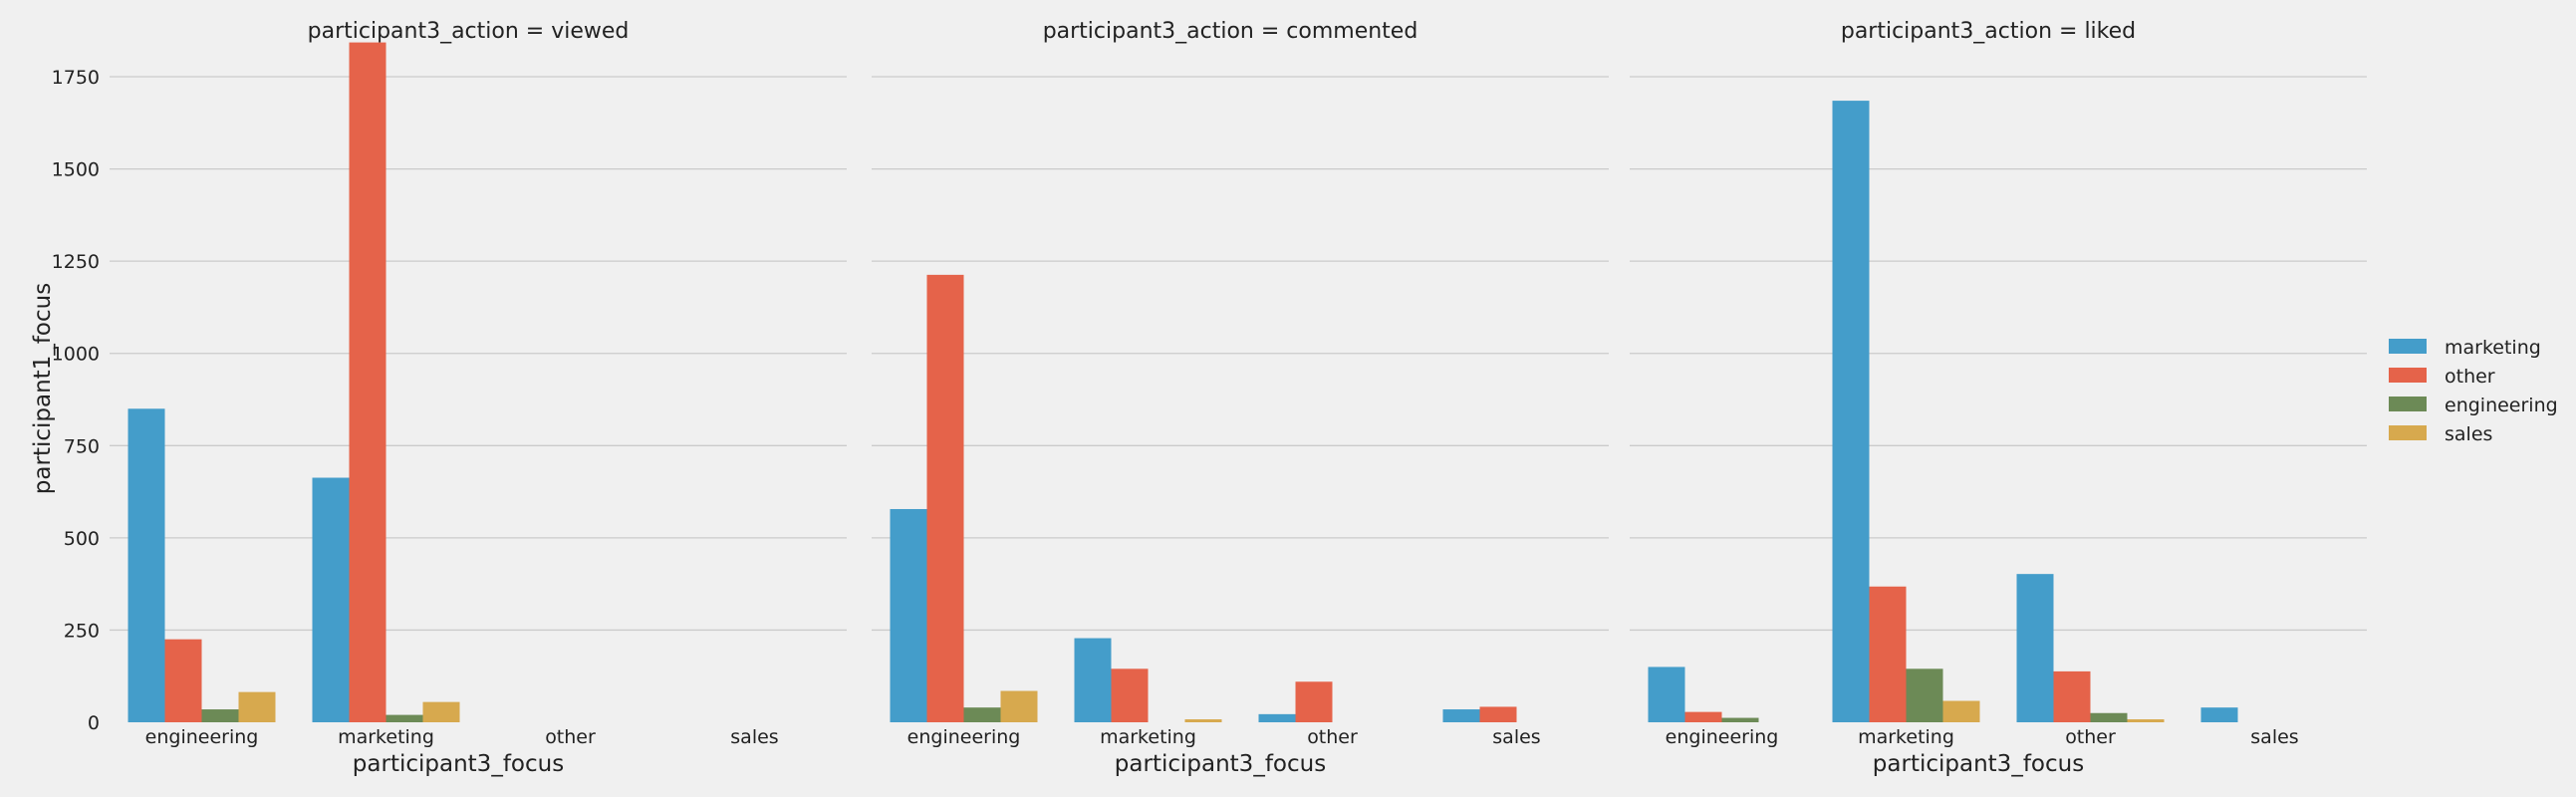 Image resolution: width=2576 pixels, height=797 pixels. What do you see at coordinates (2470, 377) in the screenshot?
I see `legend-label-other: other` at bounding box center [2470, 377].